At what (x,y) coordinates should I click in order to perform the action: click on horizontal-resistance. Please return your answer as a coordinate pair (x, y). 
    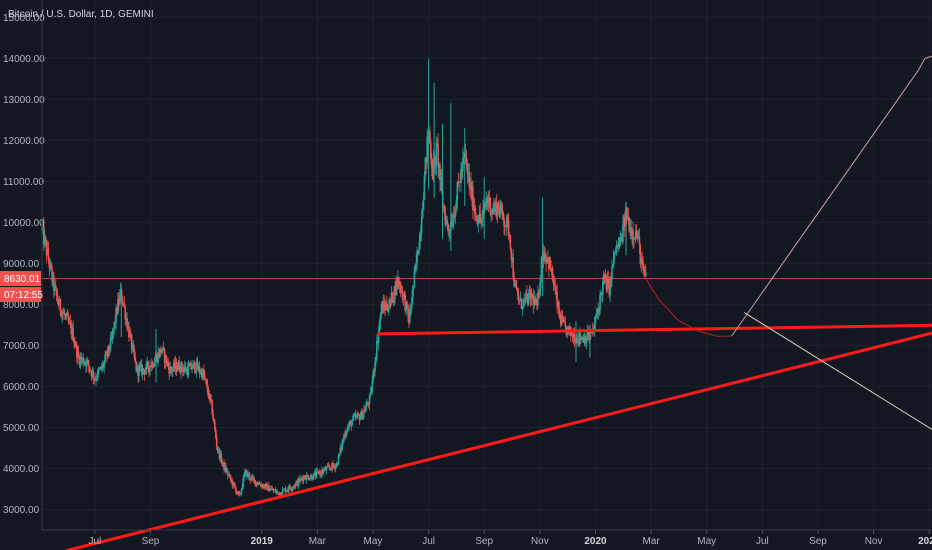
    Looking at the image, I should click on (654, 329).